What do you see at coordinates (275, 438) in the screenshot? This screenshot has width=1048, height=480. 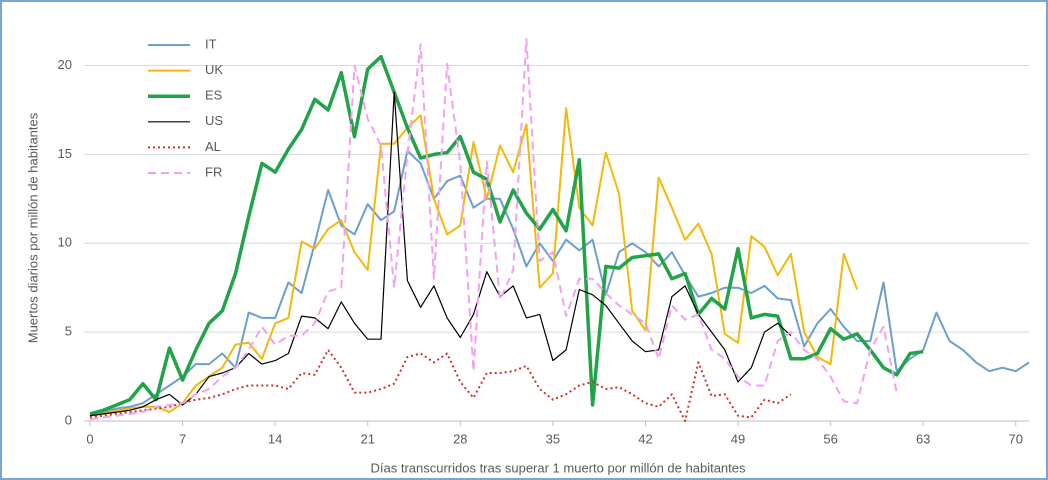 I see `x-tick-label: 14` at bounding box center [275, 438].